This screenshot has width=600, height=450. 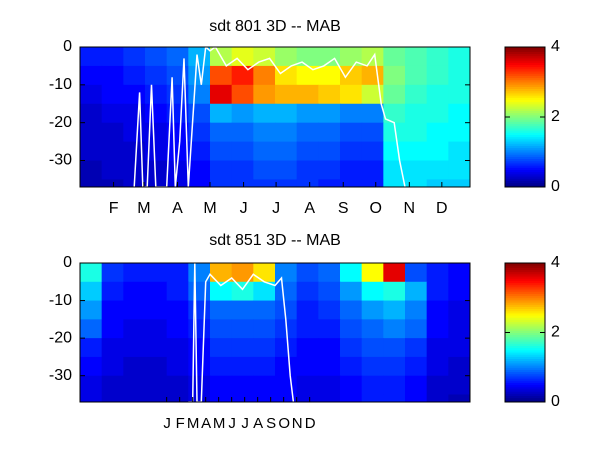 I want to click on y-tick-label: -30, so click(x=60, y=375).